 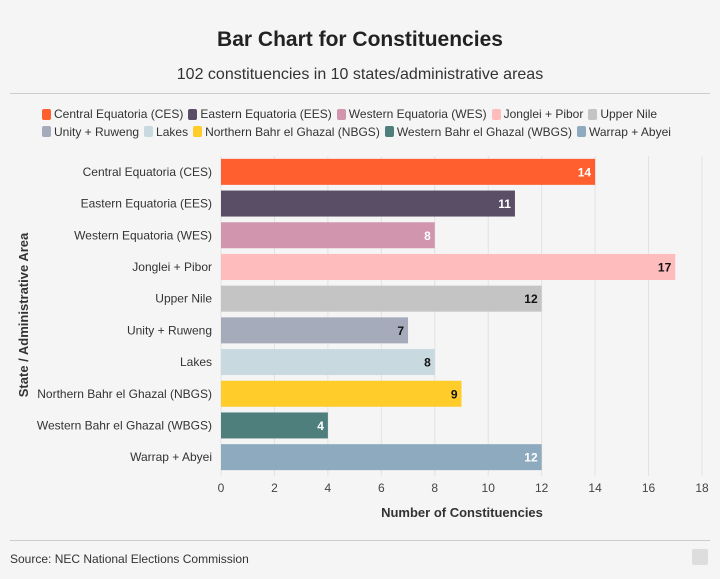 I want to click on legend-label: Upper Nile, so click(x=629, y=114).